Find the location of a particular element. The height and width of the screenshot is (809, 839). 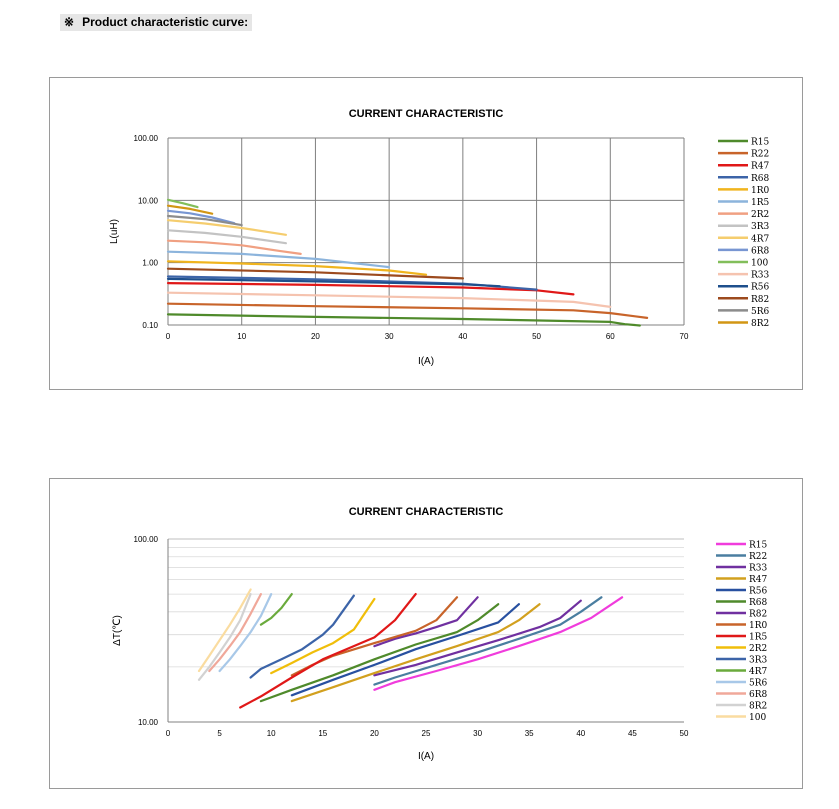

section-title: ※ Product characteristic curve: is located at coordinates (156, 22).